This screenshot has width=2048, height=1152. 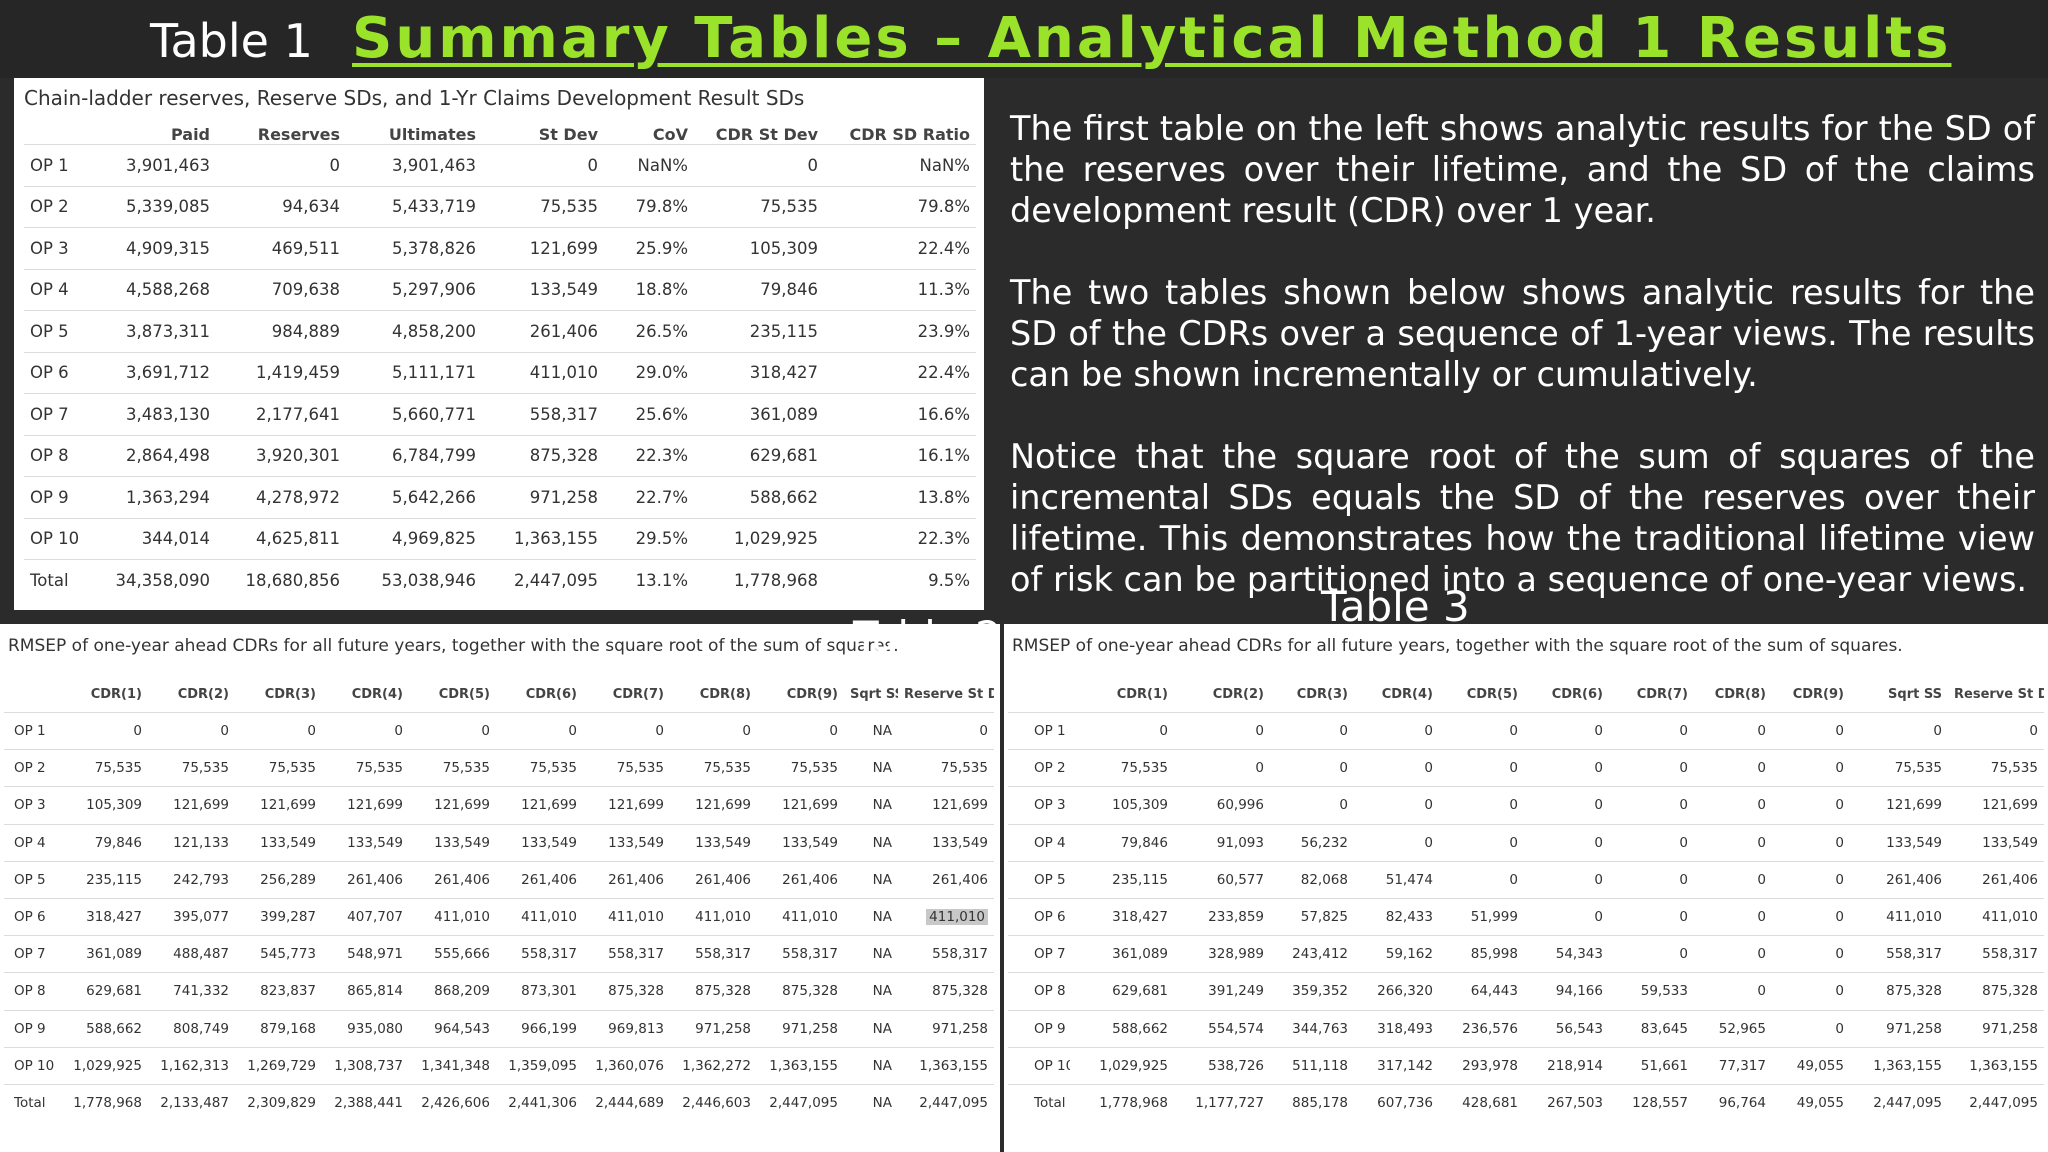 What do you see at coordinates (1039, 842) in the screenshot?
I see `row-label: OP 4` at bounding box center [1039, 842].